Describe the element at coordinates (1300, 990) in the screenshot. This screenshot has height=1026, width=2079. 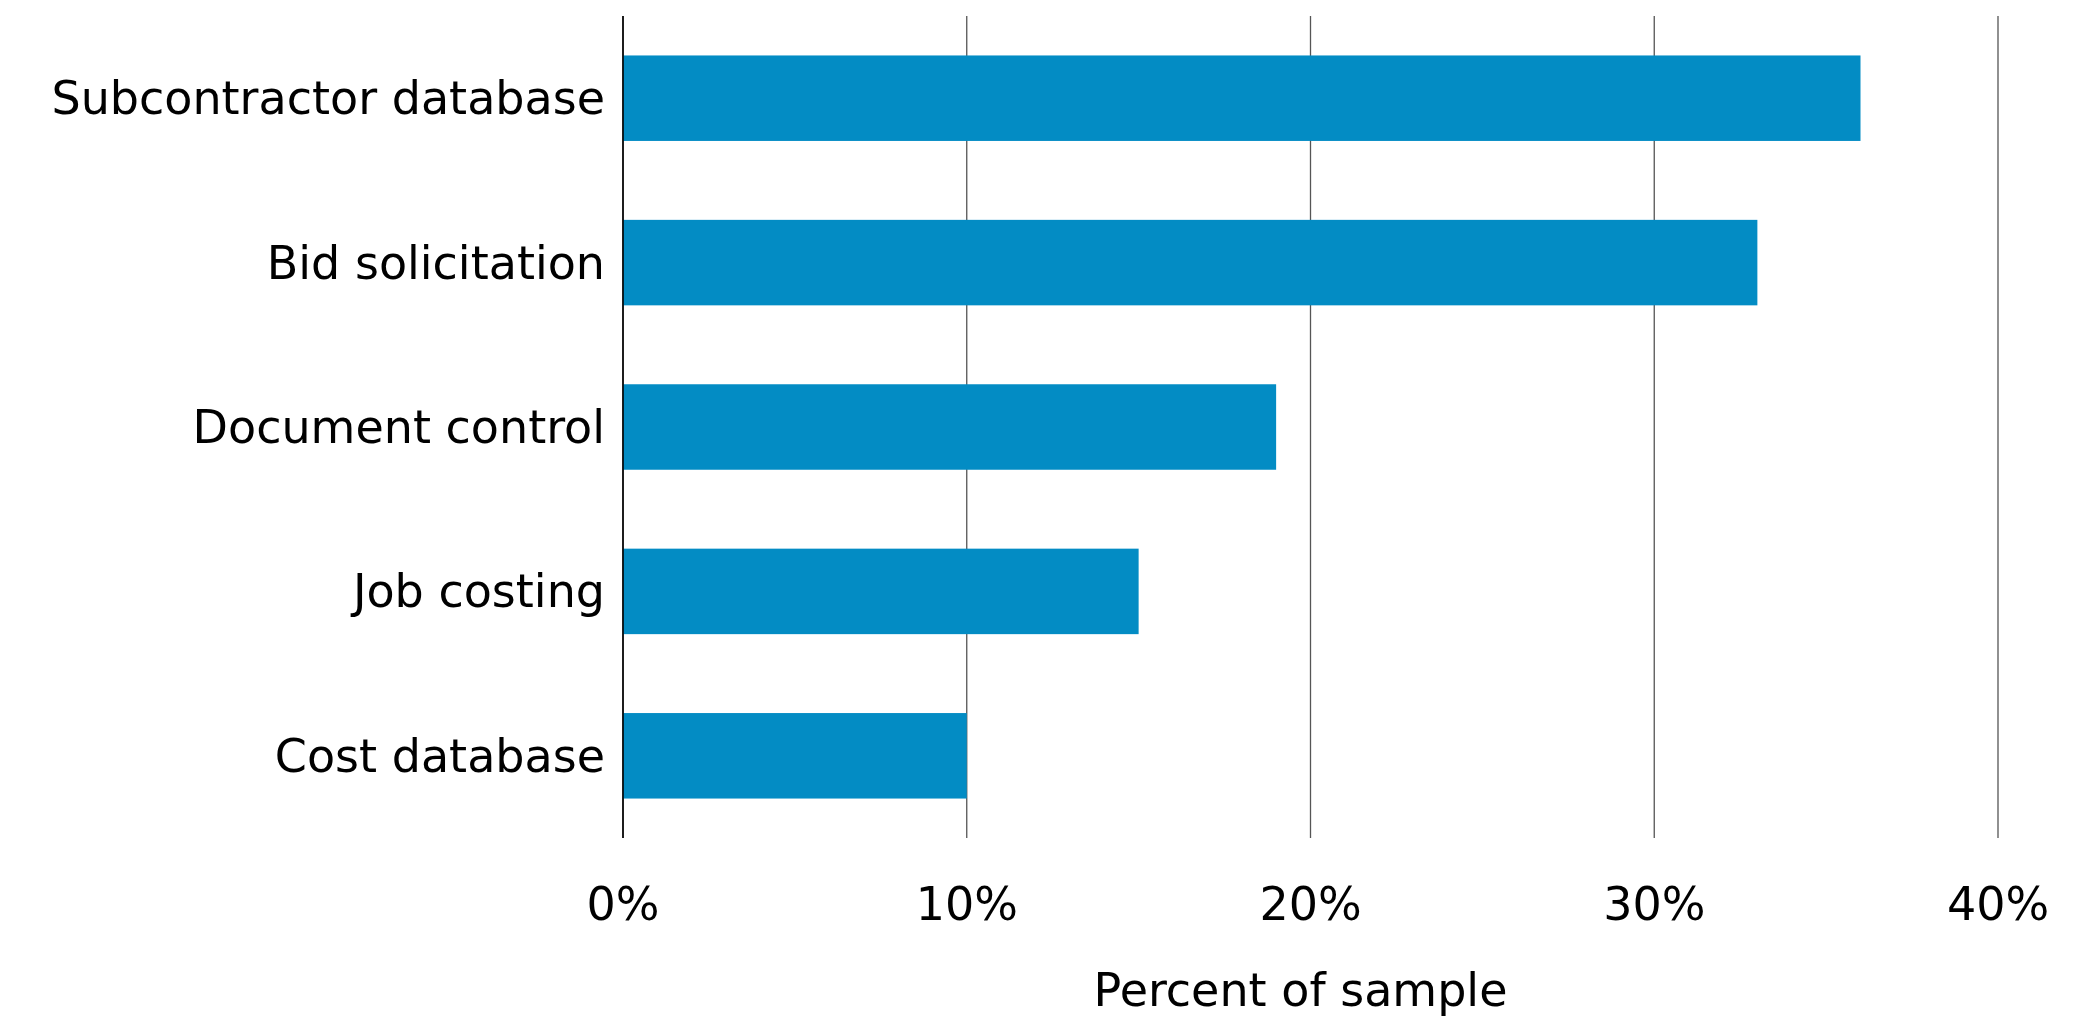
I see `x-axis-title: Percent of sample` at that location.